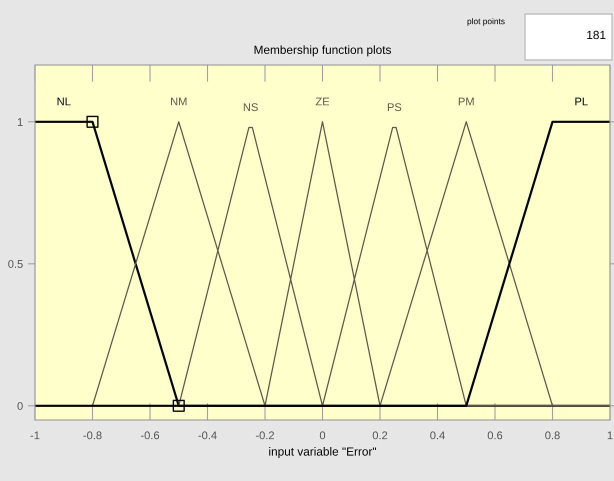  Describe the element at coordinates (380, 435) in the screenshot. I see `x-tick-label: 0.2` at that location.